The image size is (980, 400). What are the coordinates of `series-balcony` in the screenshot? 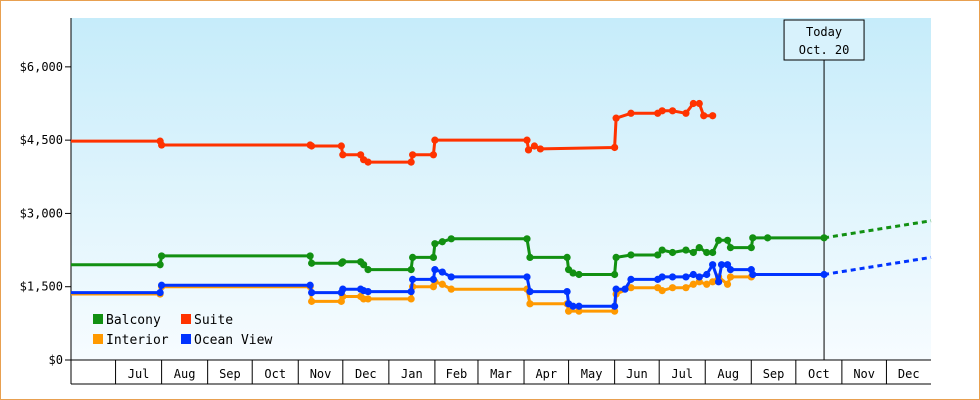 It's located at (501, 249).